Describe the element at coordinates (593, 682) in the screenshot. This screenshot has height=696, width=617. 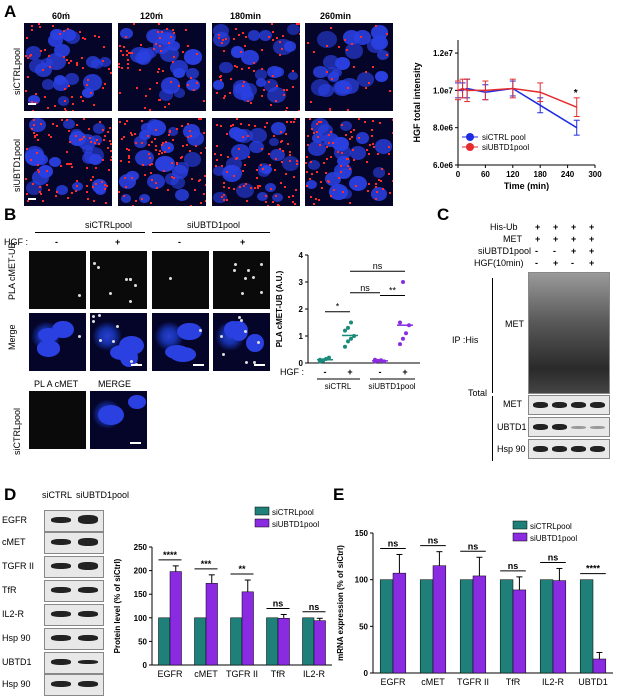
I see `x-tick-label: UBTD1` at that location.